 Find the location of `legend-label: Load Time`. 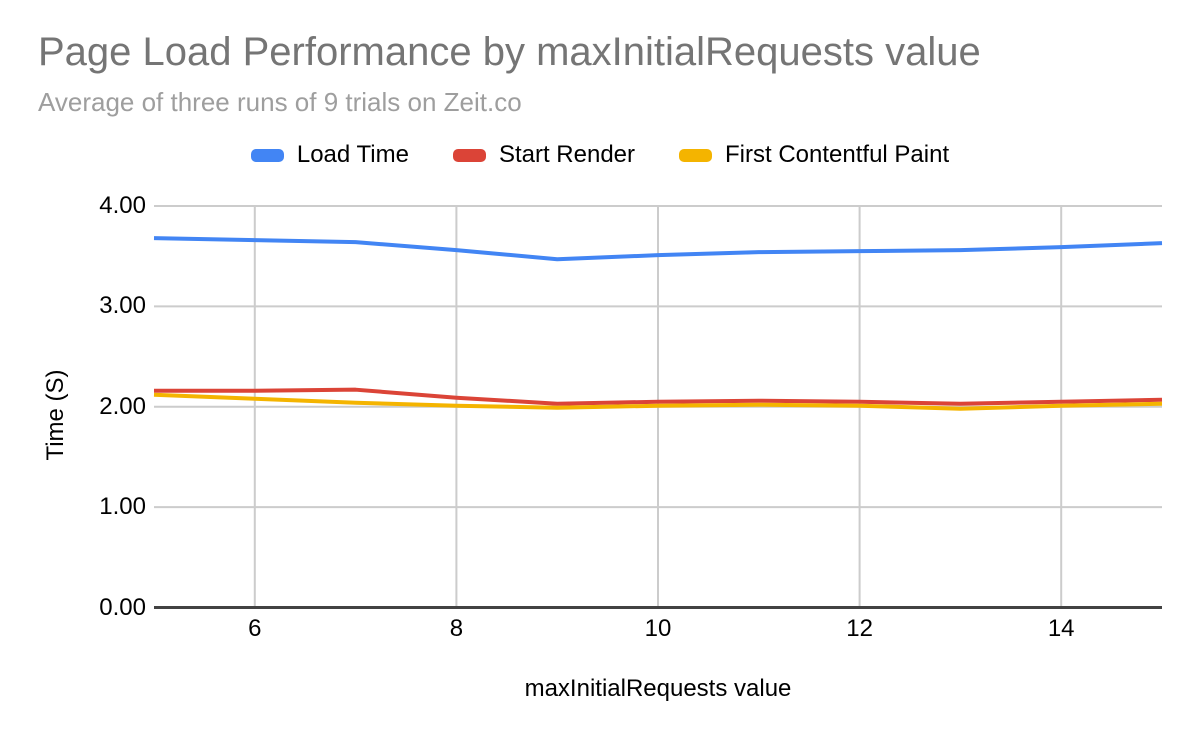

legend-label: Load Time is located at coordinates (352, 154).